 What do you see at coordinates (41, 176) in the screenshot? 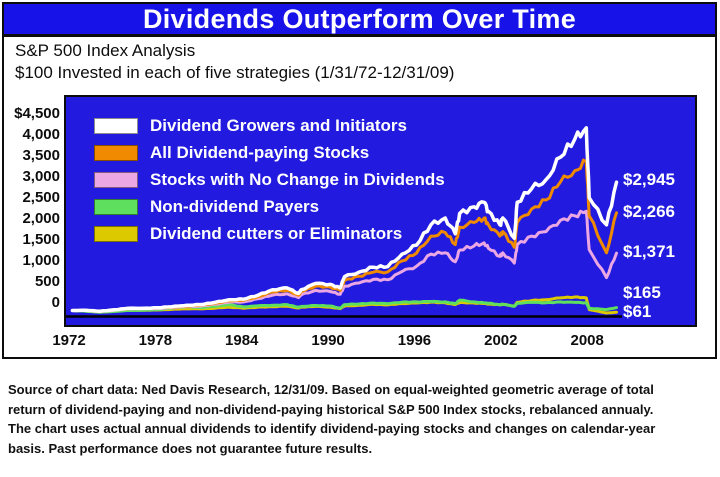
I see `y-axis-tick-label: 3,000` at bounding box center [41, 176].